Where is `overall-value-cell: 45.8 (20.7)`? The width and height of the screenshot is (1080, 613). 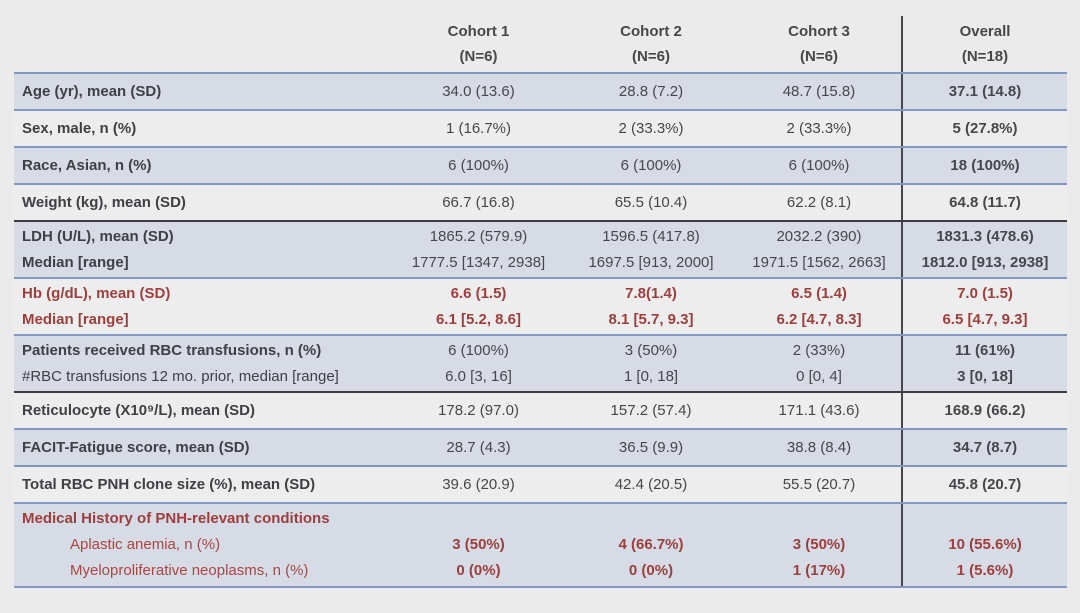
overall-value-cell: 45.8 (20.7) is located at coordinates (984, 484).